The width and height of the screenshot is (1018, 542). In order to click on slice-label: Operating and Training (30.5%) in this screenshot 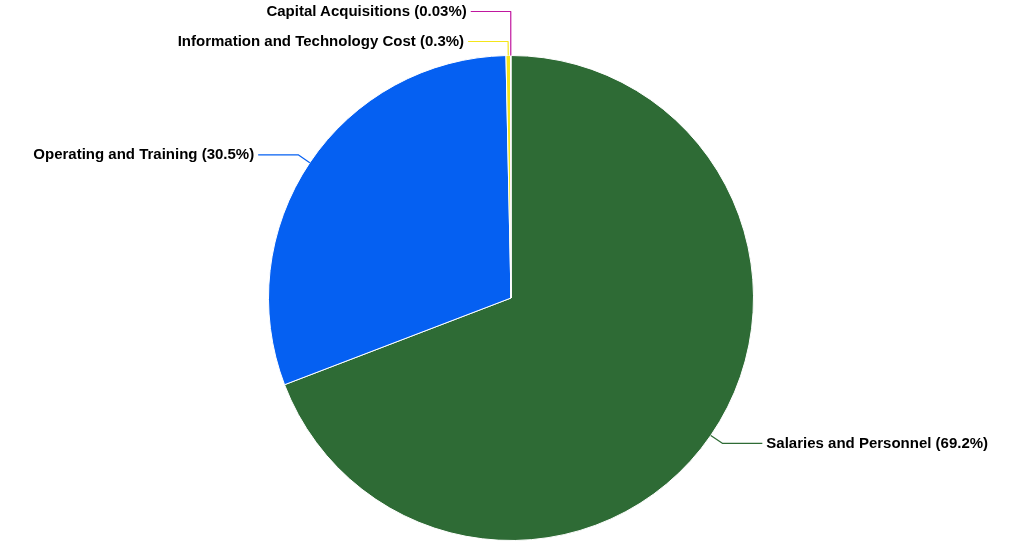, I will do `click(144, 153)`.